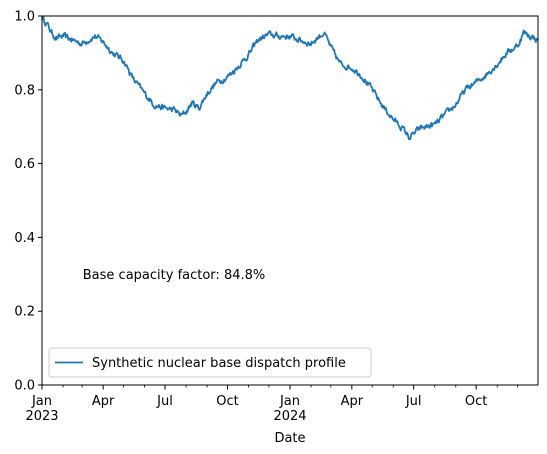 The height and width of the screenshot is (454, 547). What do you see at coordinates (219, 363) in the screenshot?
I see `legend-label: Synthetic nuclear base dispatch profile` at bounding box center [219, 363].